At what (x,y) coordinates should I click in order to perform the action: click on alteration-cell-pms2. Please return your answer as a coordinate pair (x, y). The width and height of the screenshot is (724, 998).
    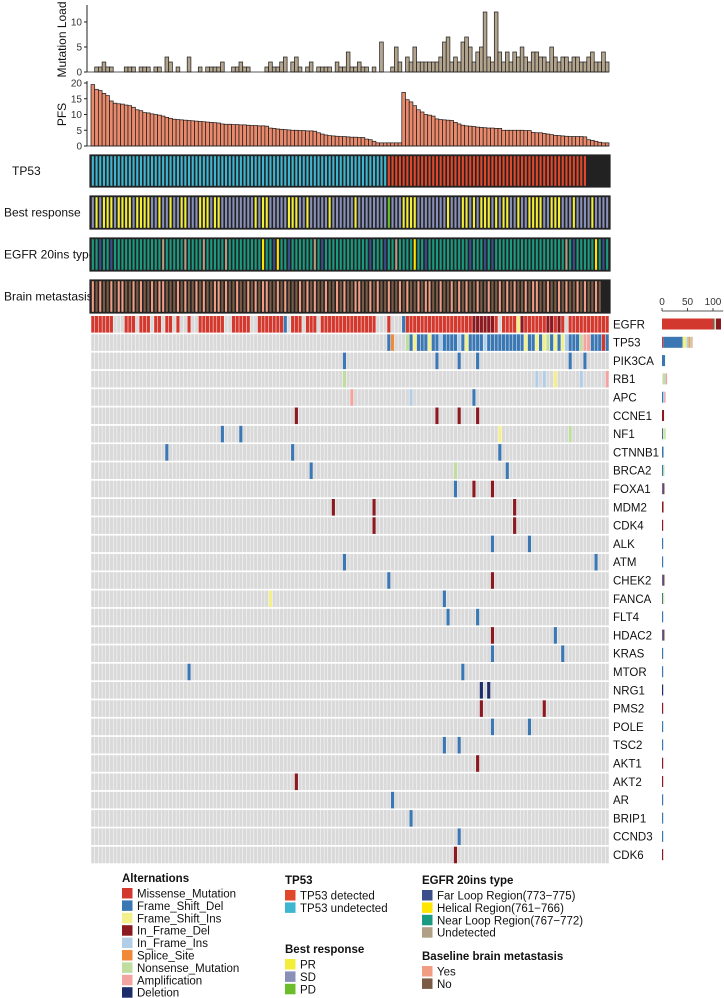
    Looking at the image, I should click on (544, 708).